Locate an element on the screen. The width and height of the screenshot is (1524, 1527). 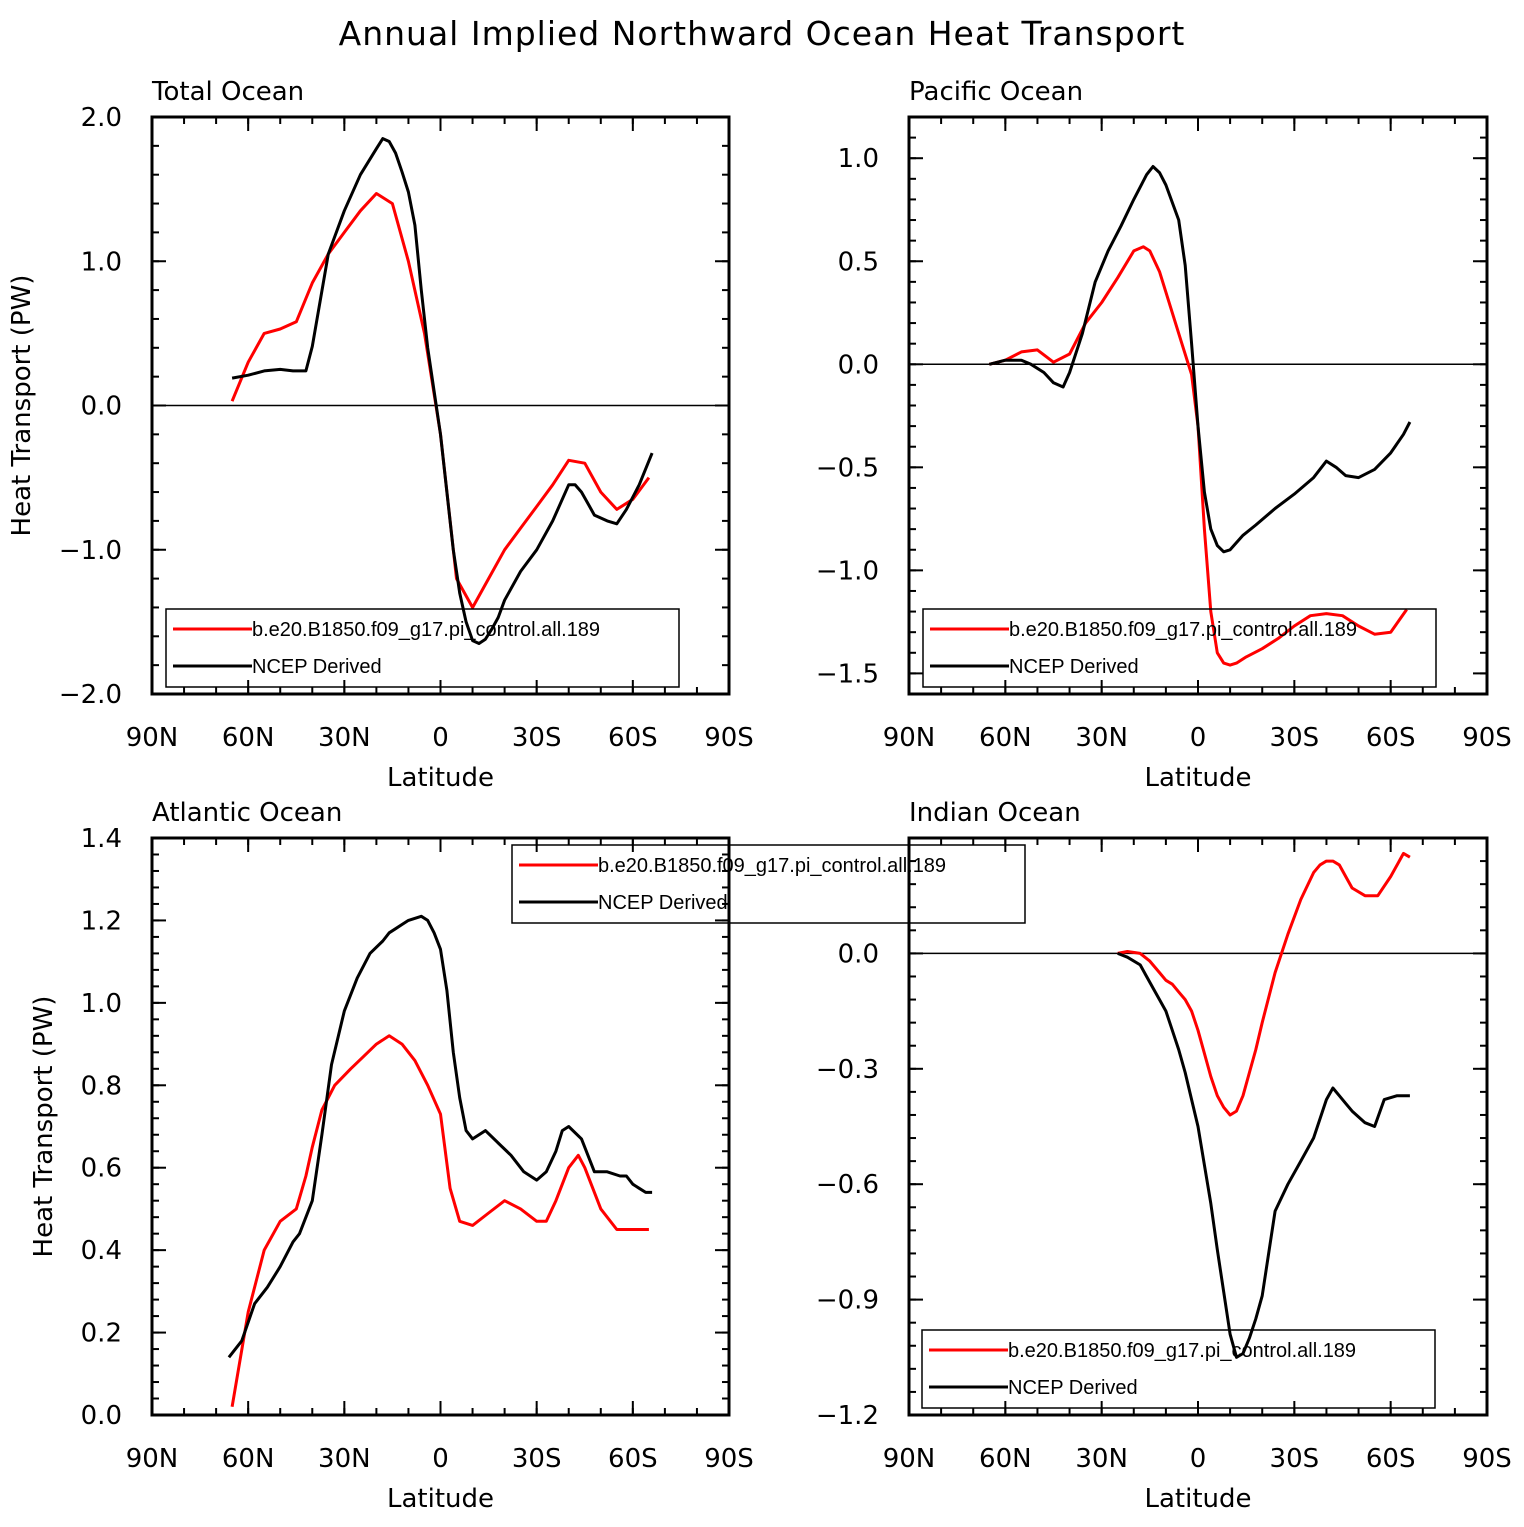
y-tick-label: 0.4 is located at coordinates (101, 1251).